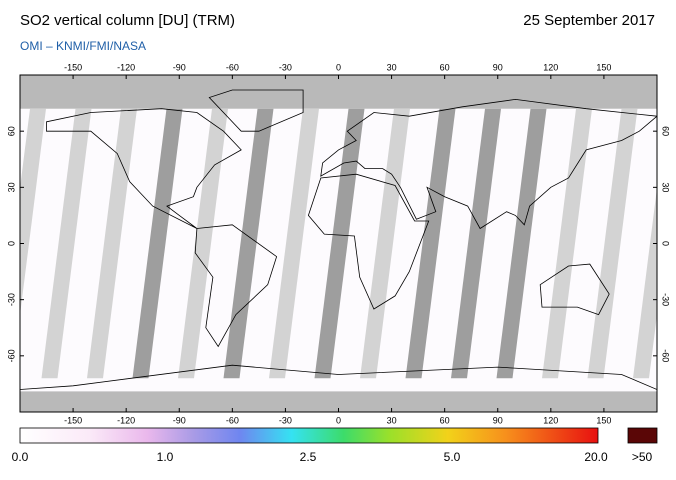  I want to click on source: OMI – KNMI/FMI/NASA, so click(83, 46).